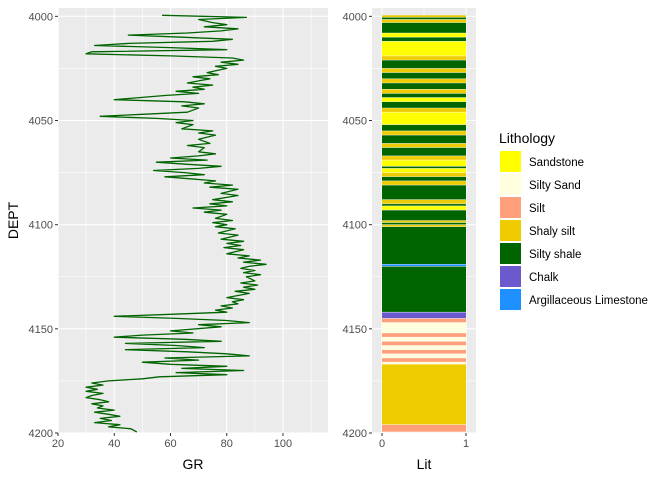 The height and width of the screenshot is (480, 672). I want to click on lithology-bars, so click(424, 224).